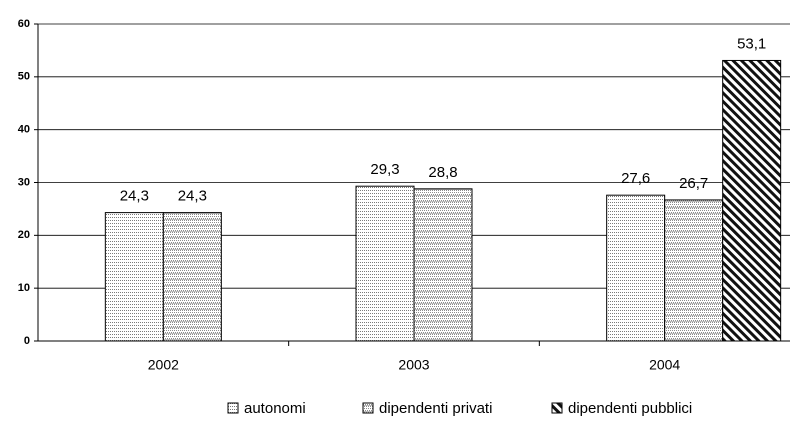  What do you see at coordinates (163, 365) in the screenshot?
I see `x-tick-label: 2002` at bounding box center [163, 365].